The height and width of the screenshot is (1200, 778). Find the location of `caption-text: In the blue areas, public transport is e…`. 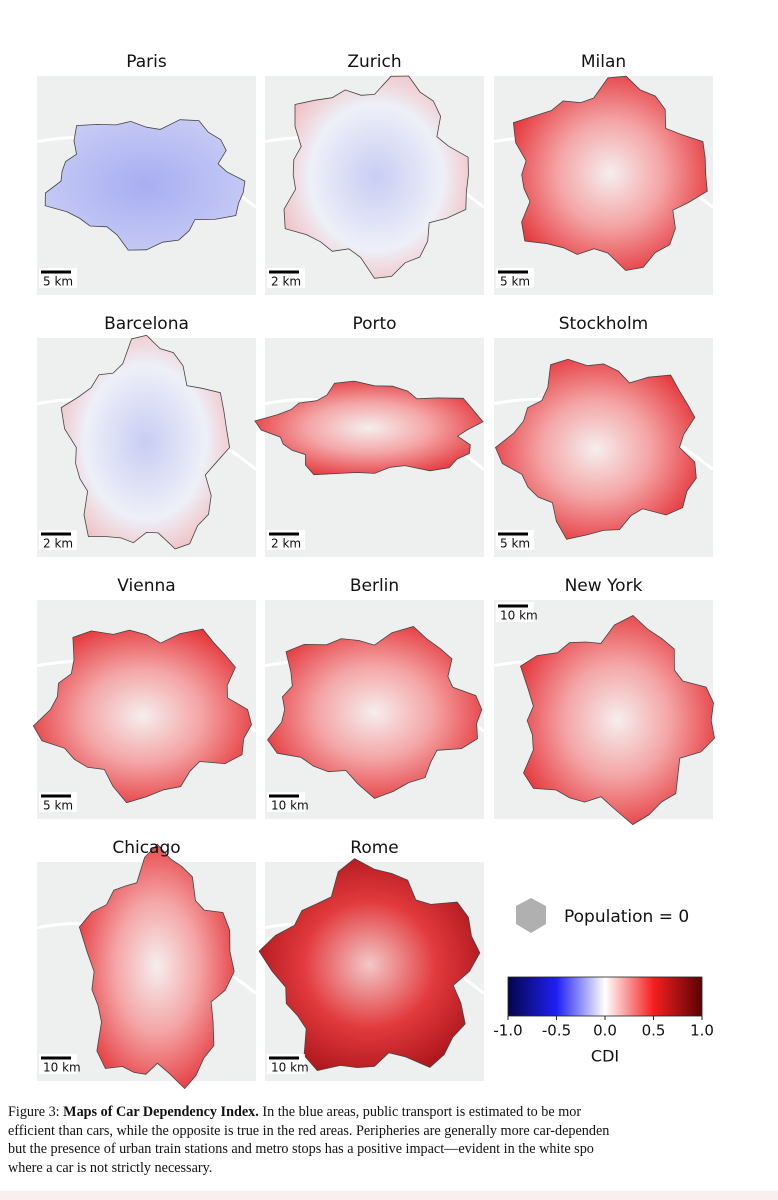

caption-text: In the blue areas, public transport is e… is located at coordinates (422, 1112).